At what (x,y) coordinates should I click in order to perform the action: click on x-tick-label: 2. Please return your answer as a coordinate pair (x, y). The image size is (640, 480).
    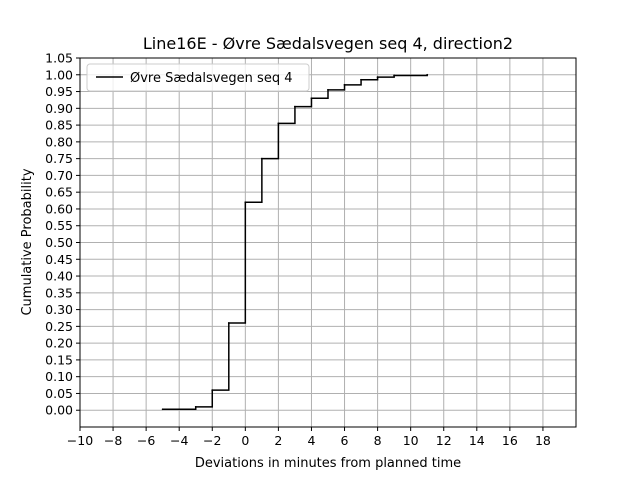
    Looking at the image, I should click on (278, 440).